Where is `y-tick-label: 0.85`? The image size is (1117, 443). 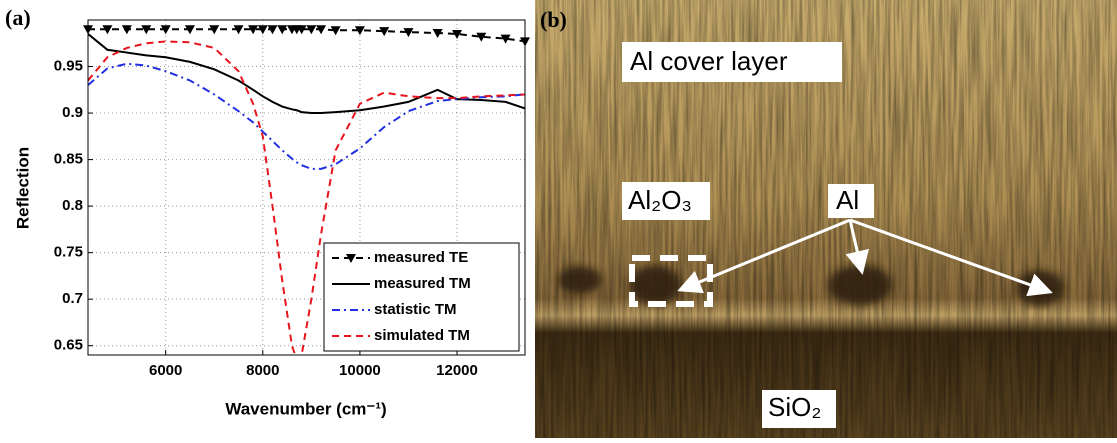
y-tick-label: 0.85 is located at coordinates (68, 159).